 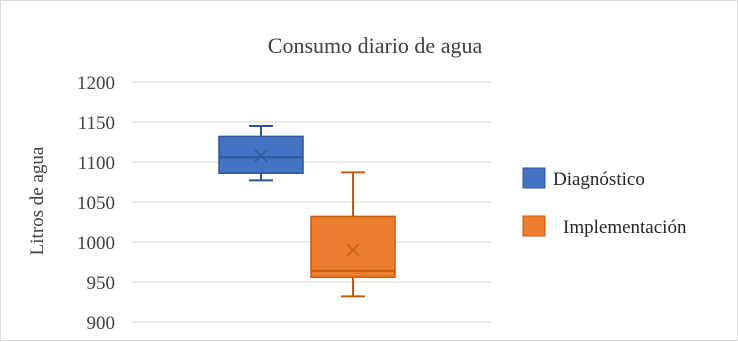 I want to click on box-series, so click(x=307, y=211).